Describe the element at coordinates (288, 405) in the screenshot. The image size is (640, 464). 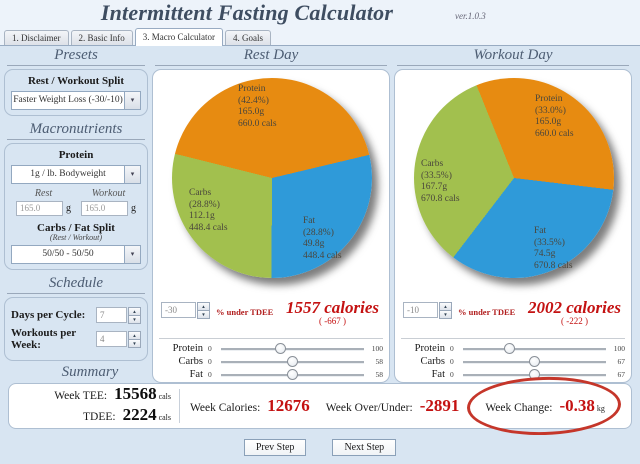
I see `week-calories-value: 12676` at that location.